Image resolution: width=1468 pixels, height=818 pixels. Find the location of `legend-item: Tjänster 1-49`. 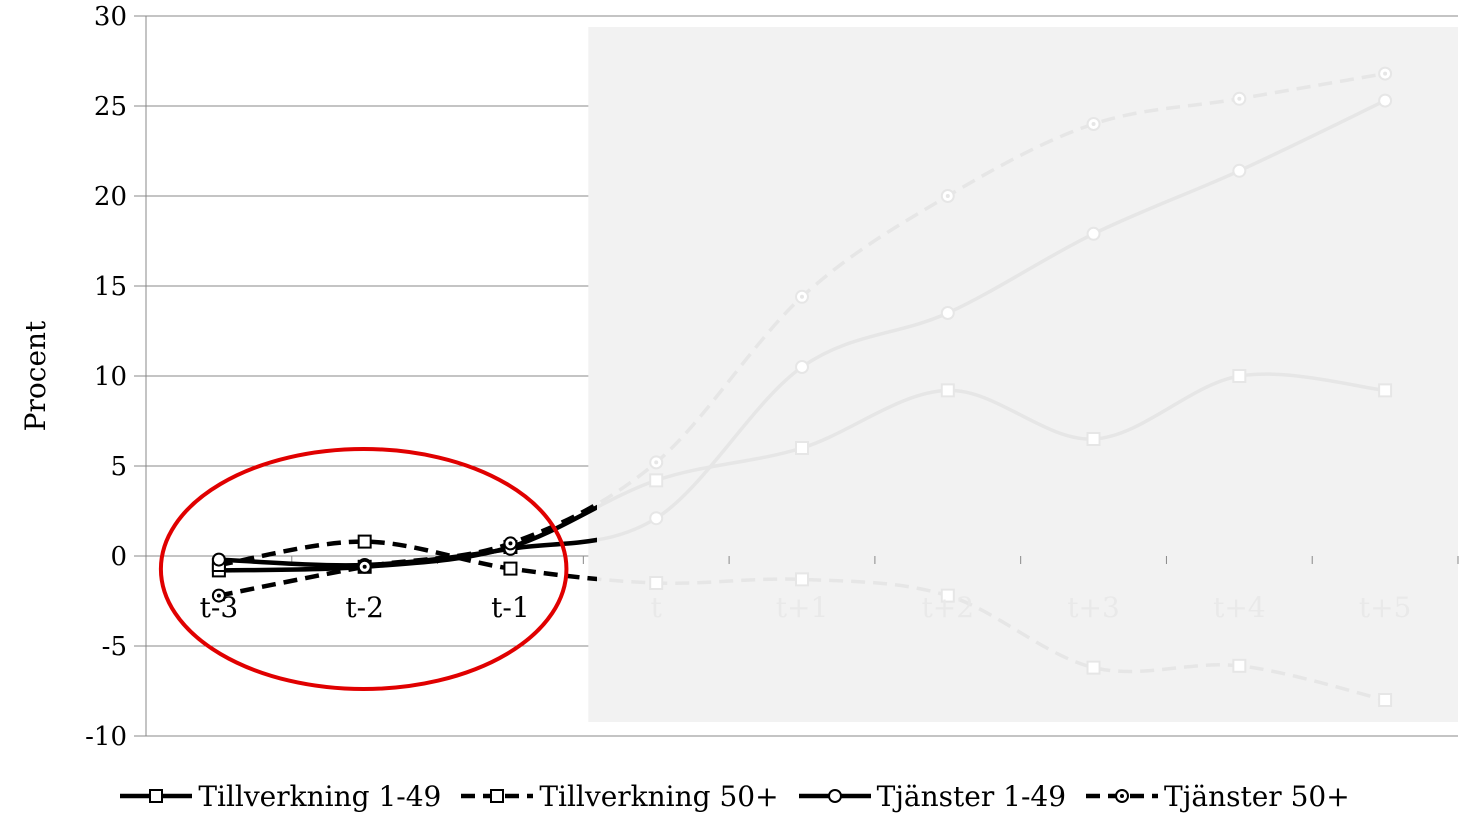

legend-item: Tjänster 1-49 is located at coordinates (931, 796).